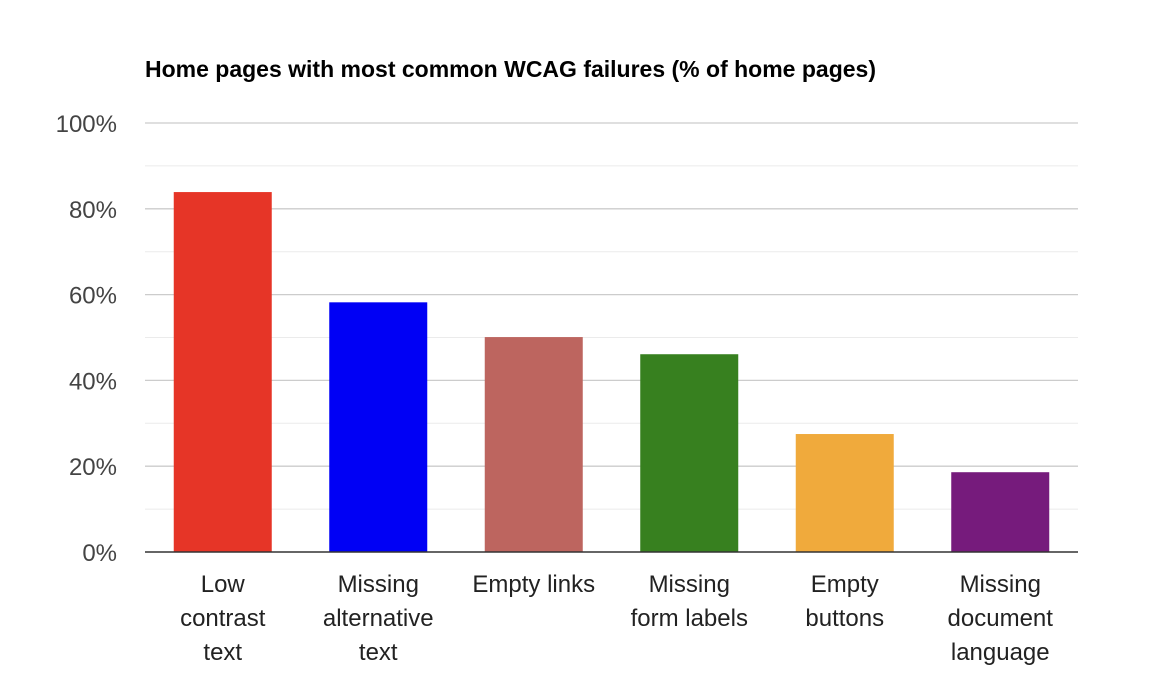 The height and width of the screenshot is (698, 1152). What do you see at coordinates (93, 467) in the screenshot?
I see `y-tick-label: 20%` at bounding box center [93, 467].